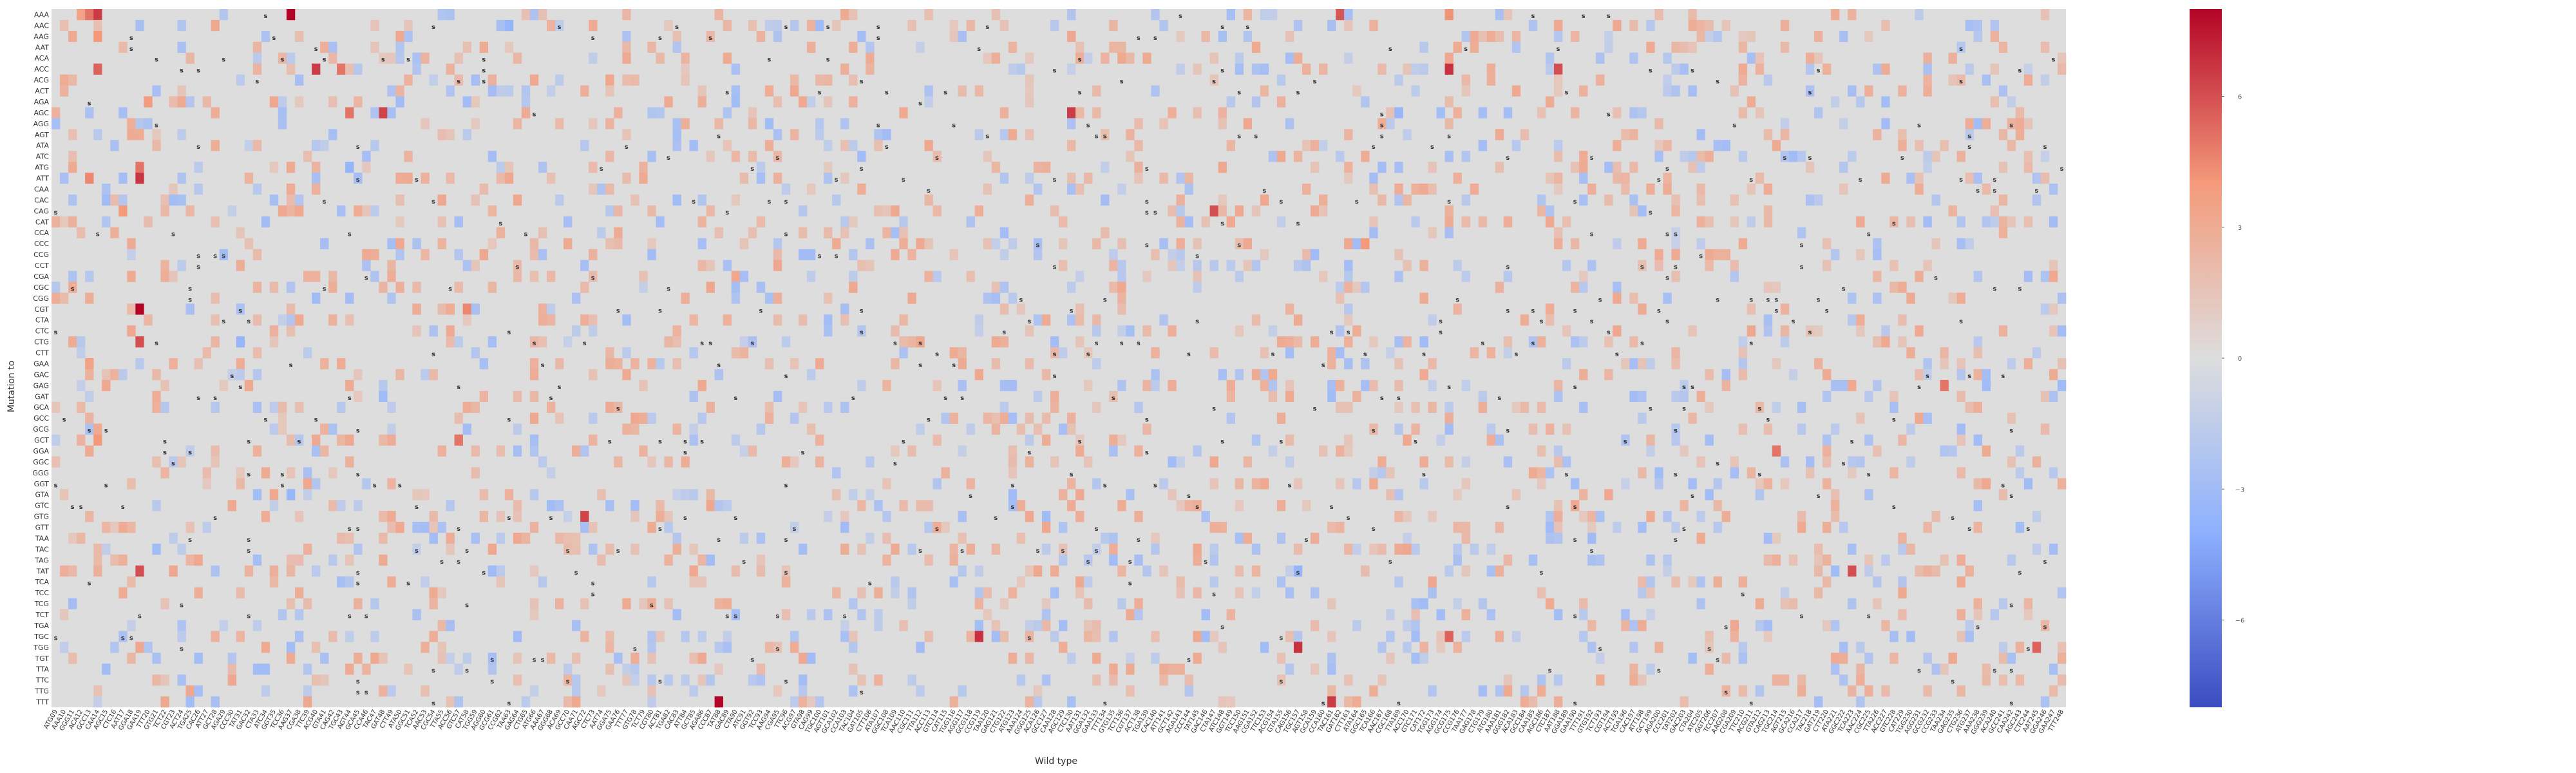 This screenshot has height=773, width=2576. Describe the element at coordinates (41, 648) in the screenshot. I see `y-tick-label: TGG` at that location.